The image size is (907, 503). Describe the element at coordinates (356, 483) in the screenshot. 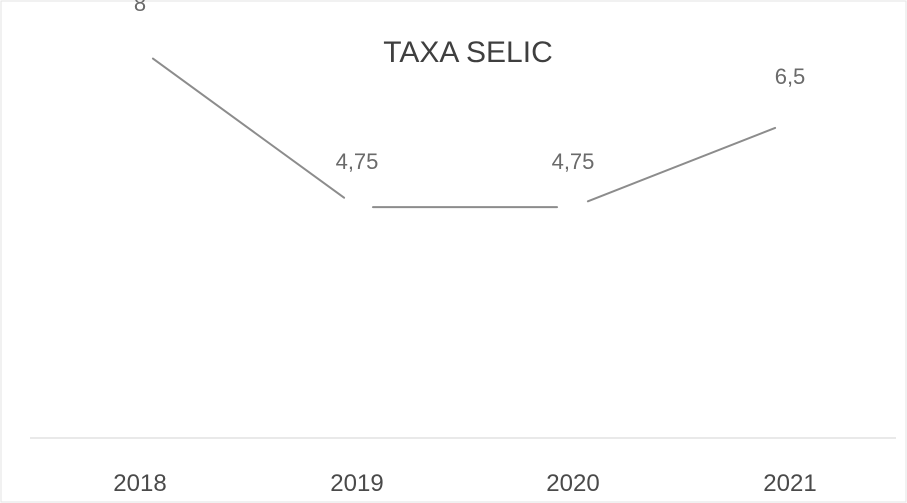

I see `x-tick-label: 2019` at that location.